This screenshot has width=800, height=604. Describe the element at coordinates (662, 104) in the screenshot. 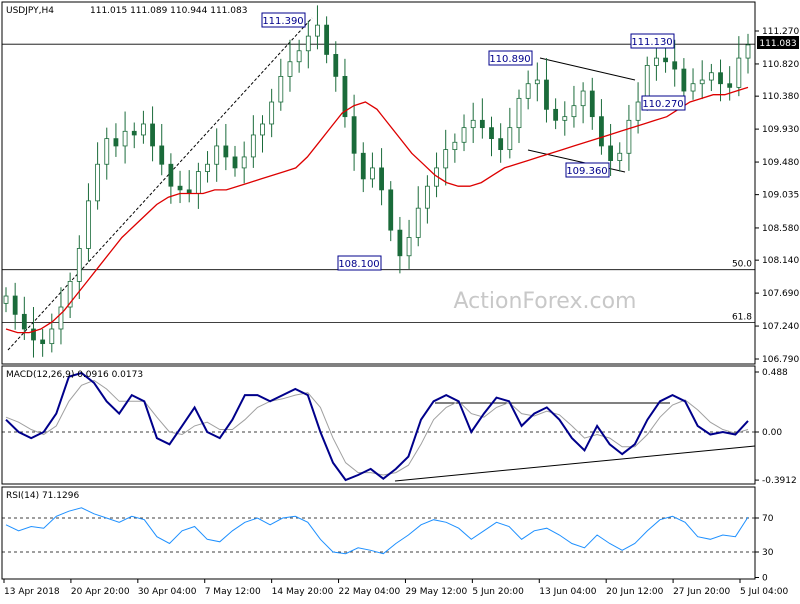

I see `annotation-label: 110.270` at that location.